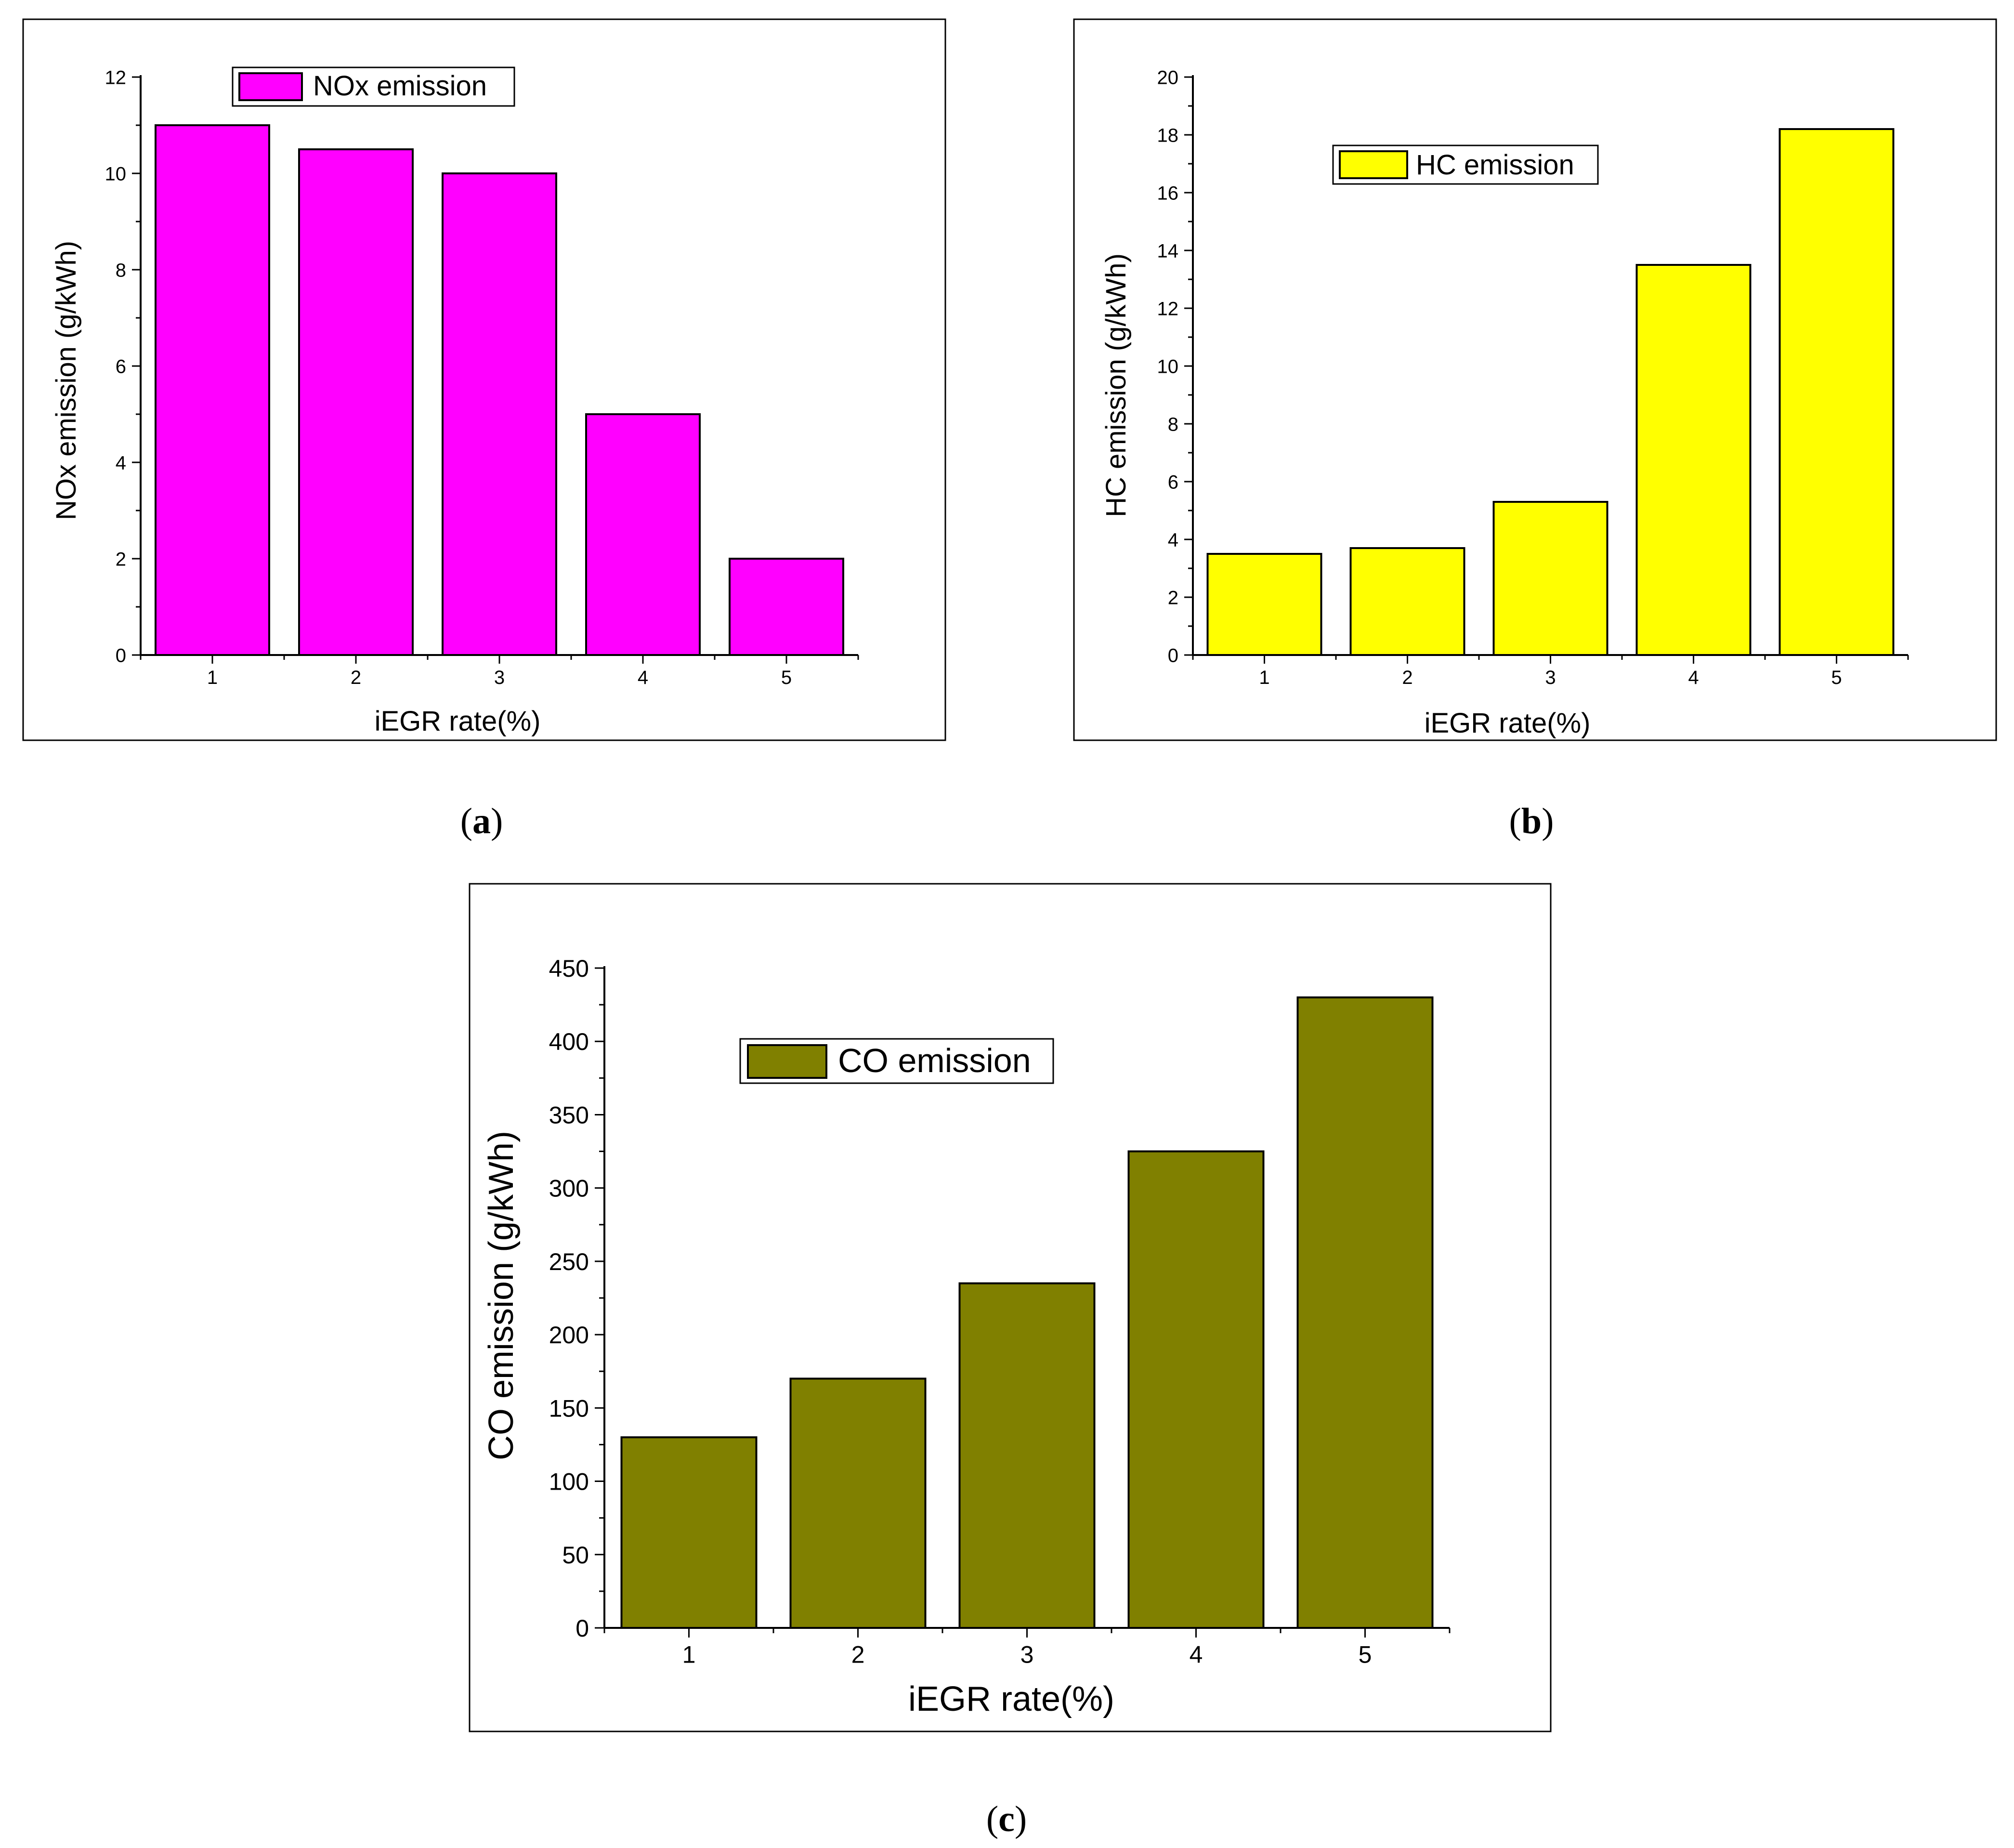 The height and width of the screenshot is (1848, 2014). What do you see at coordinates (501, 1296) in the screenshot?
I see `y-axis-title: CO emission (g/kWh)` at bounding box center [501, 1296].